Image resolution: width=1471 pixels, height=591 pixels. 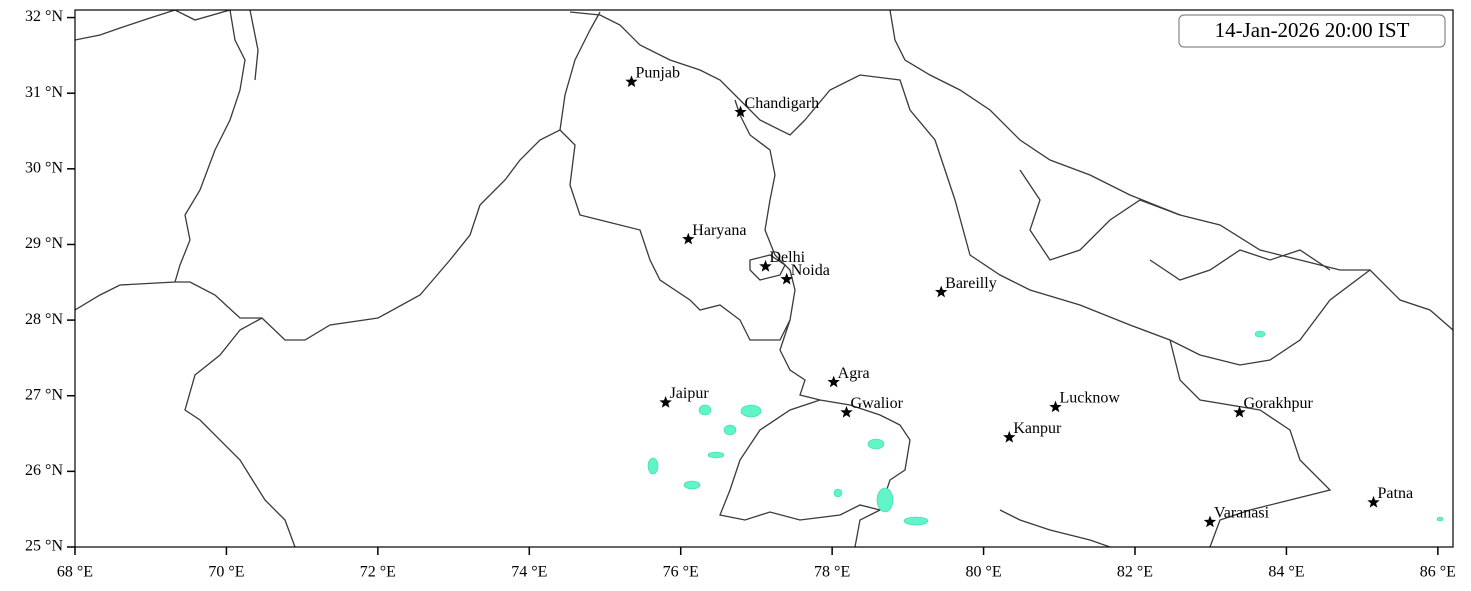 I want to click on city-label: Agra, so click(x=854, y=373).